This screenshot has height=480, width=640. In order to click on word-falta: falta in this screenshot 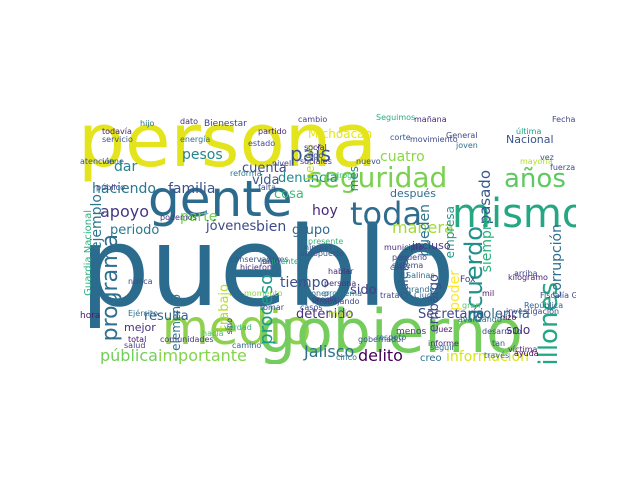, I will do `click(267, 187)`.